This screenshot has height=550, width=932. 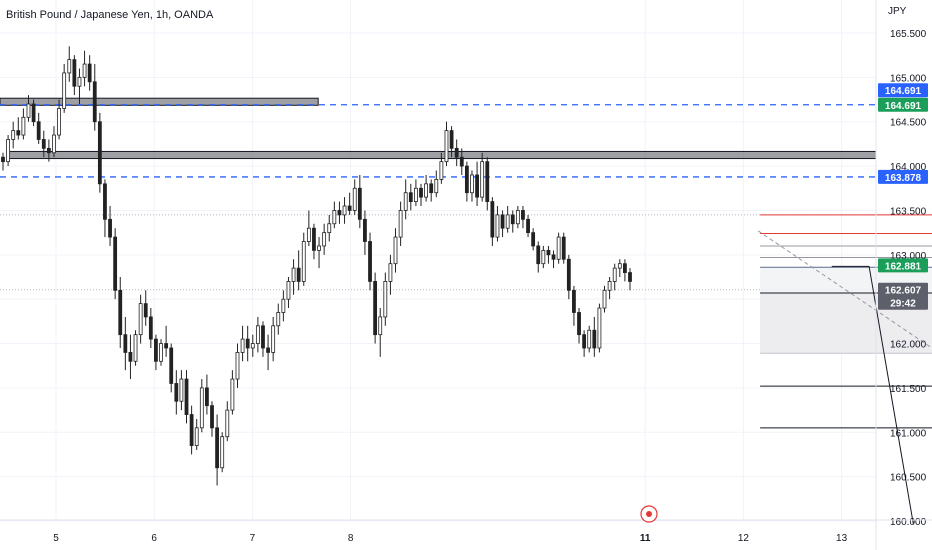 I want to click on target-marker-dot, so click(x=649, y=514).